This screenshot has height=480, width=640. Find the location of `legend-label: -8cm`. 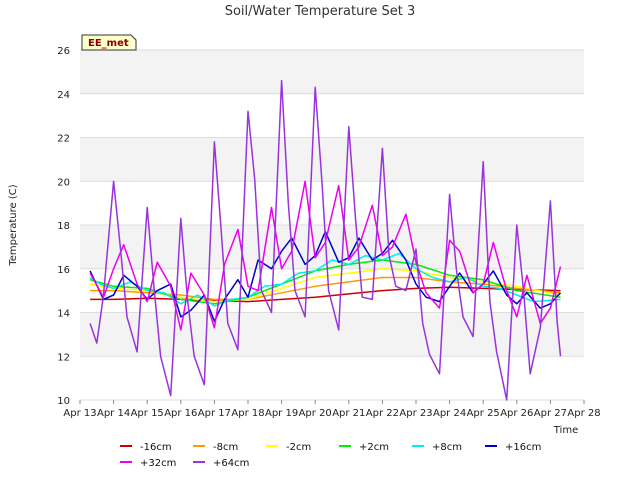

legend-label: -8cm is located at coordinates (225, 447).